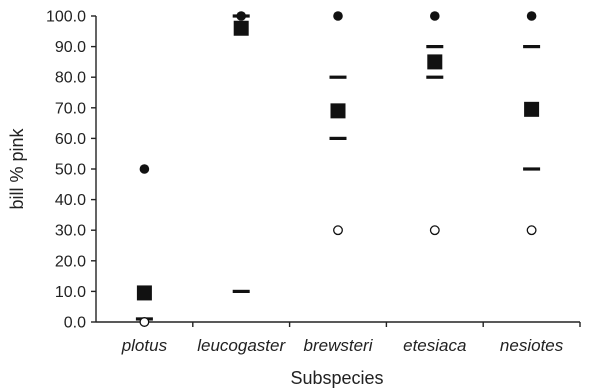 This screenshot has width=592, height=390. Describe the element at coordinates (434, 345) in the screenshot. I see `x-tick-label: etesiaca` at that location.